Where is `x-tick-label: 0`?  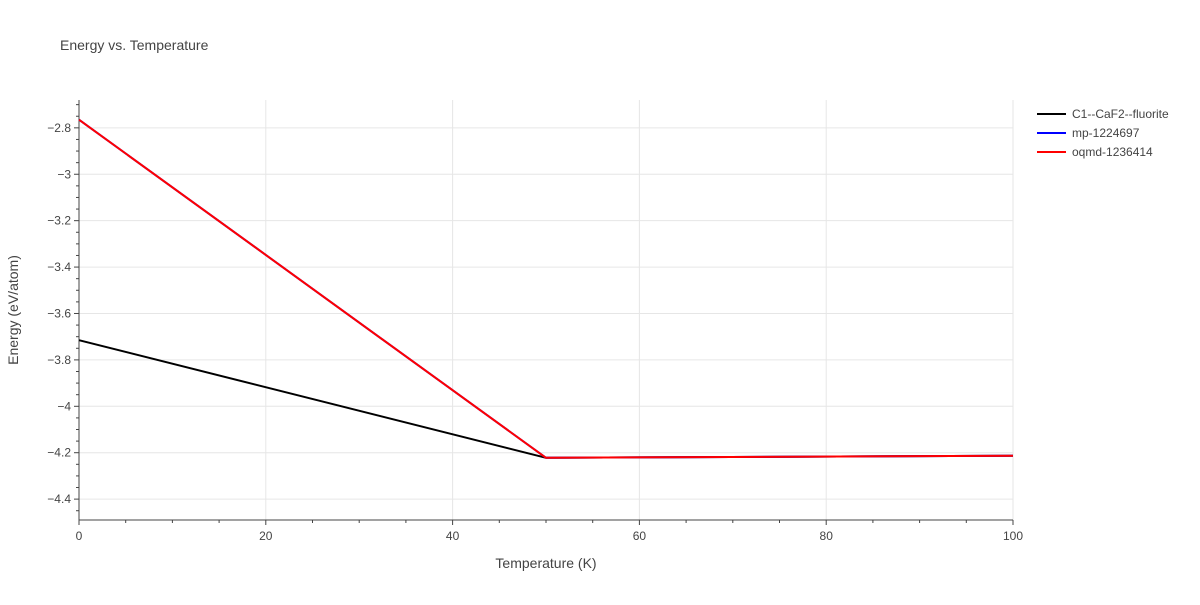
x-tick-label: 0 is located at coordinates (79, 536).